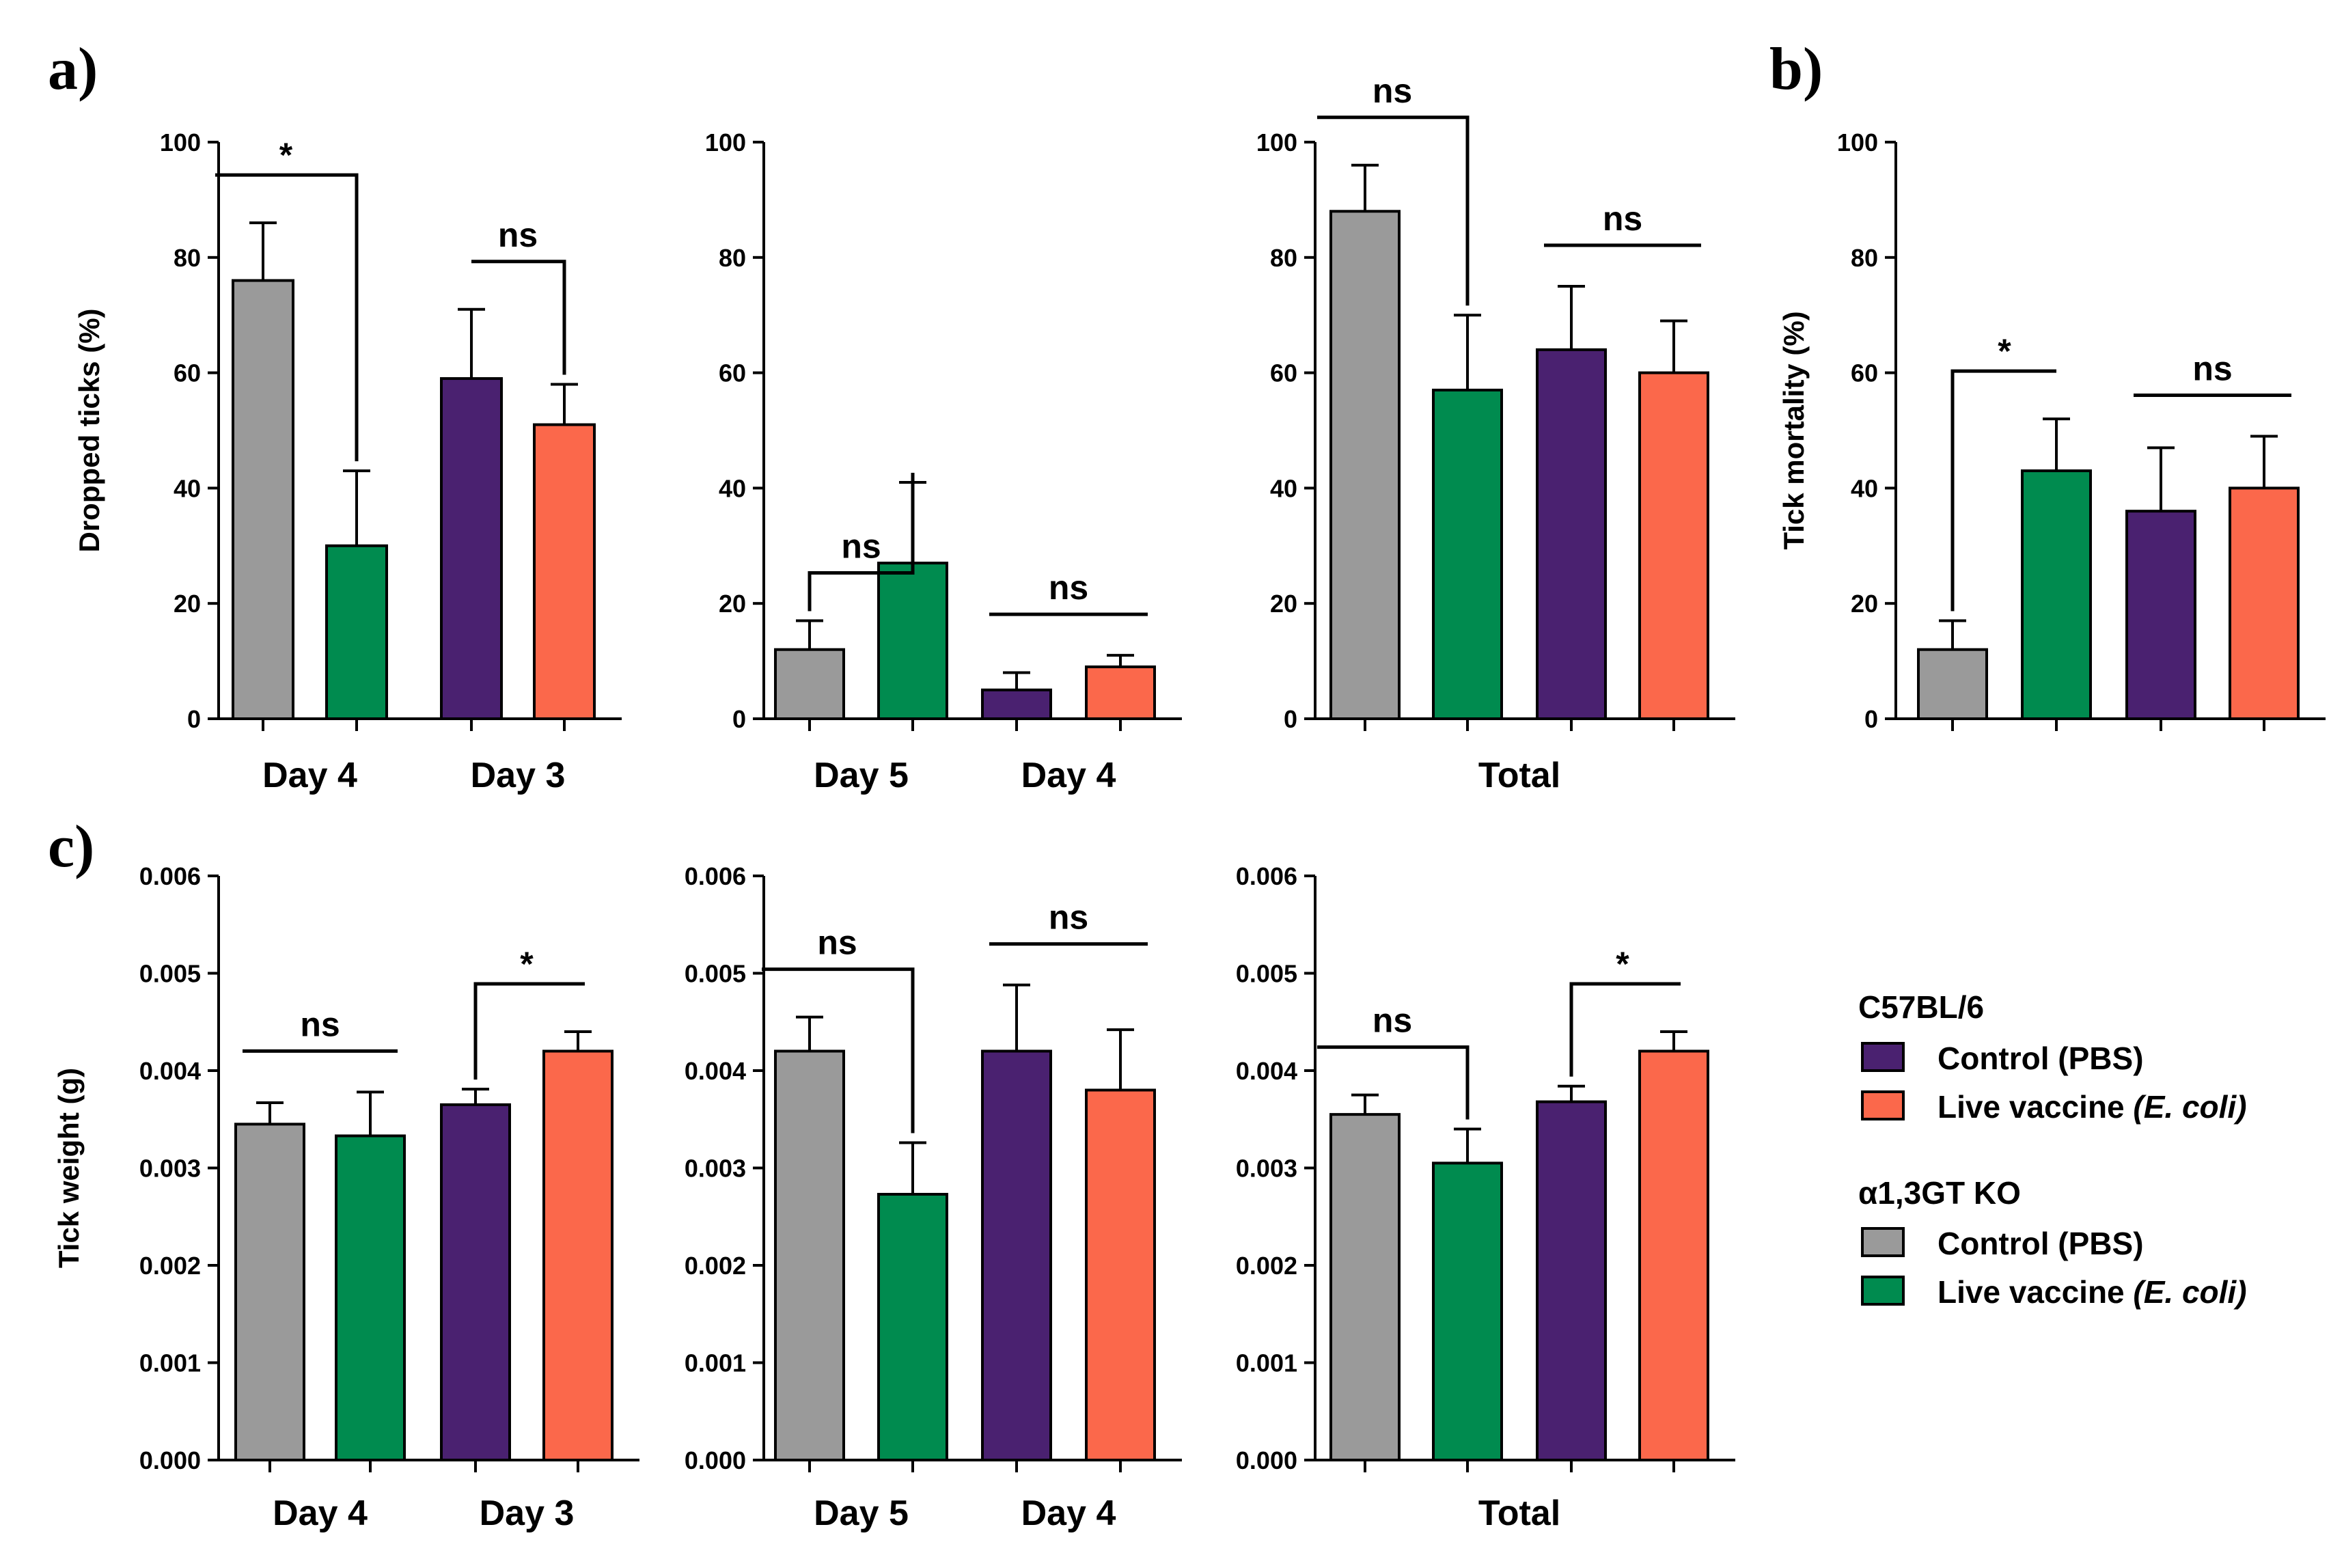 Image resolution: width=2344 pixels, height=1568 pixels. What do you see at coordinates (1794, 430) in the screenshot?
I see `y-axis-title: Tick mortality (%)` at bounding box center [1794, 430].